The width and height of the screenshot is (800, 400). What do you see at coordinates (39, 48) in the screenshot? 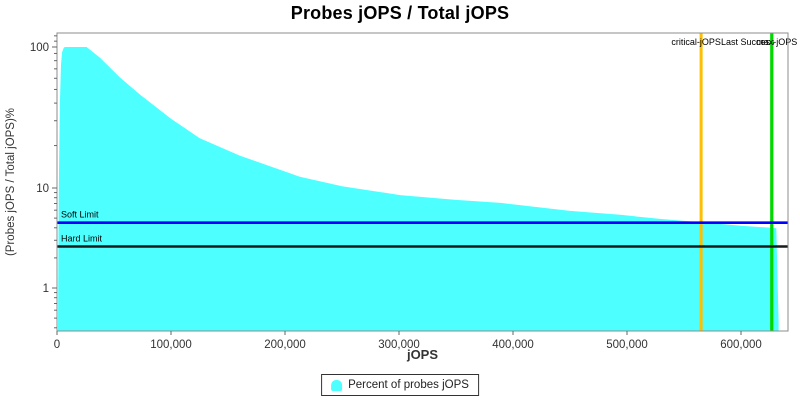
I see `y-tick-label: 100` at bounding box center [39, 48].